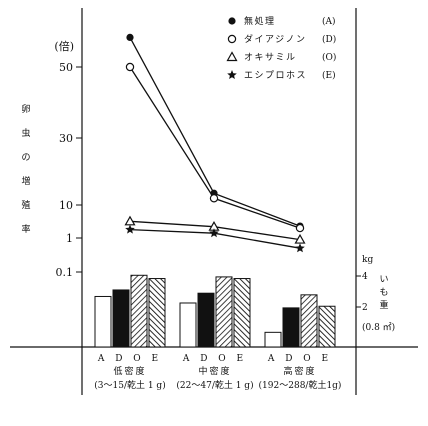  Describe the element at coordinates (383, 305) in the screenshot. I see `y2-title-char: 重` at that location.